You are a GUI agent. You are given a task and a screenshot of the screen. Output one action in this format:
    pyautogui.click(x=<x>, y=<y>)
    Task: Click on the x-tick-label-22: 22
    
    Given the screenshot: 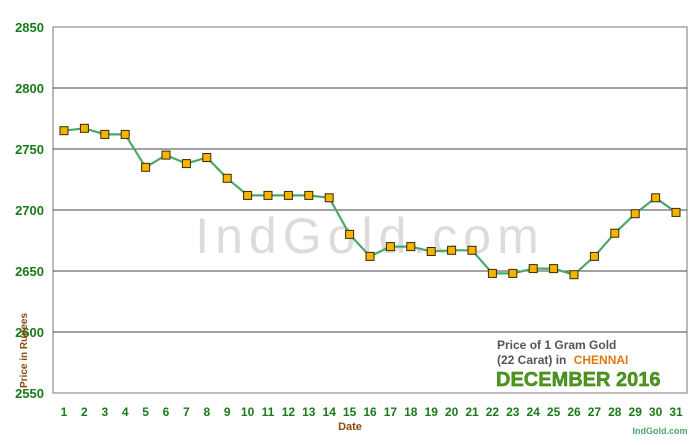 What is the action you would take?
    pyautogui.click(x=493, y=412)
    